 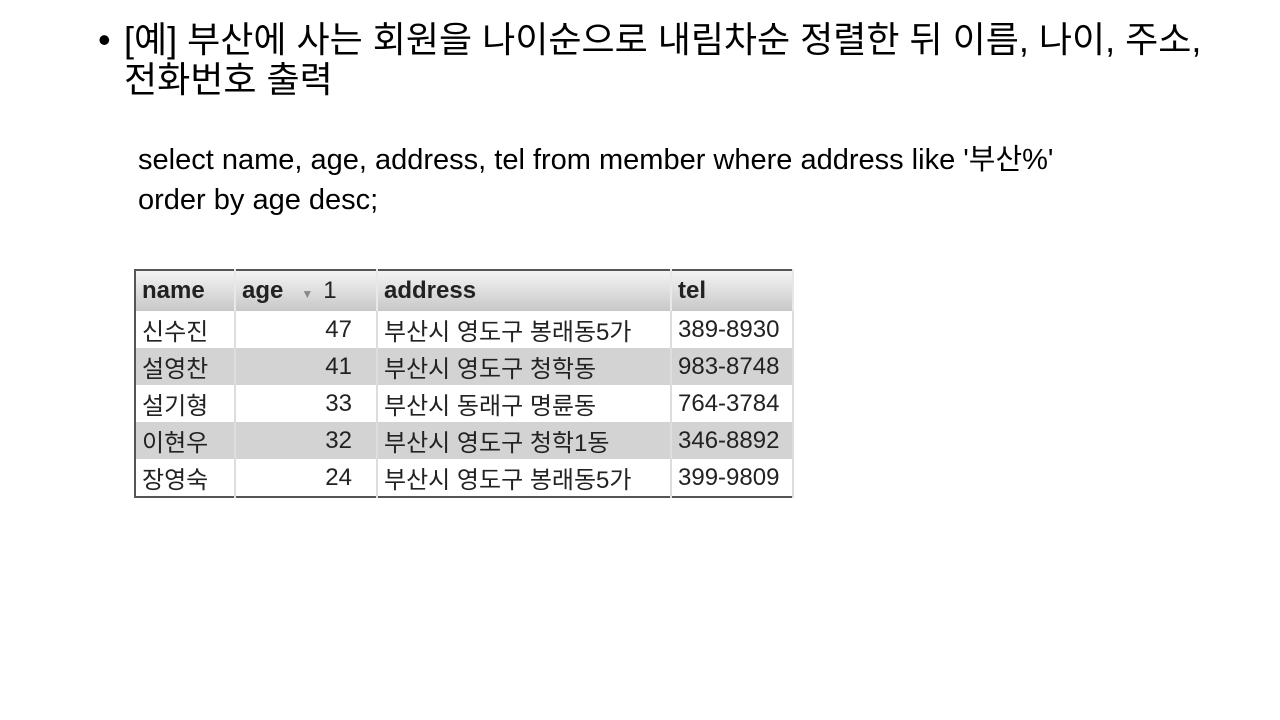 I want to click on cell-address: 부산시 영도구 청학동, so click(x=524, y=366).